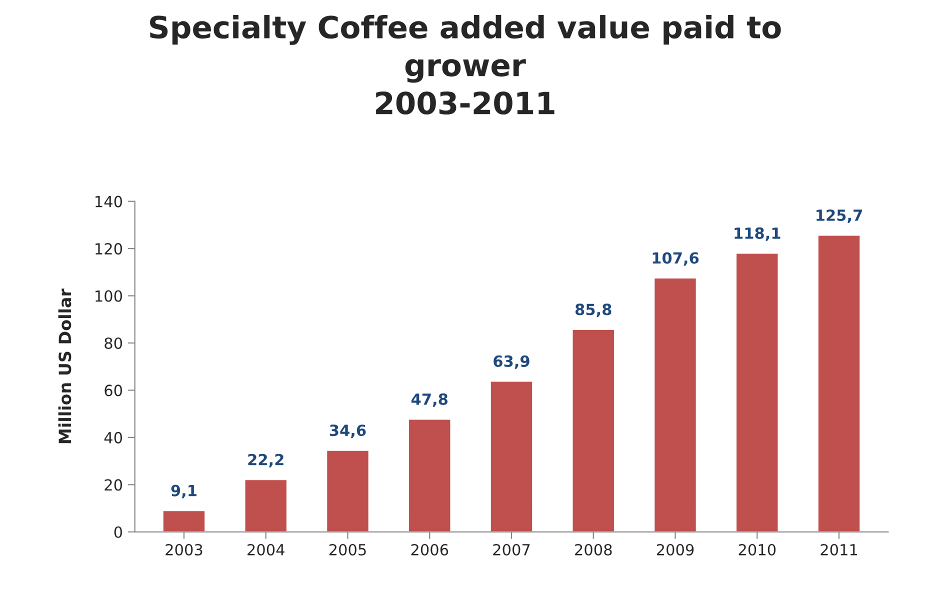 This screenshot has width=930, height=601. I want to click on x-tick-label: 2010, so click(757, 550).